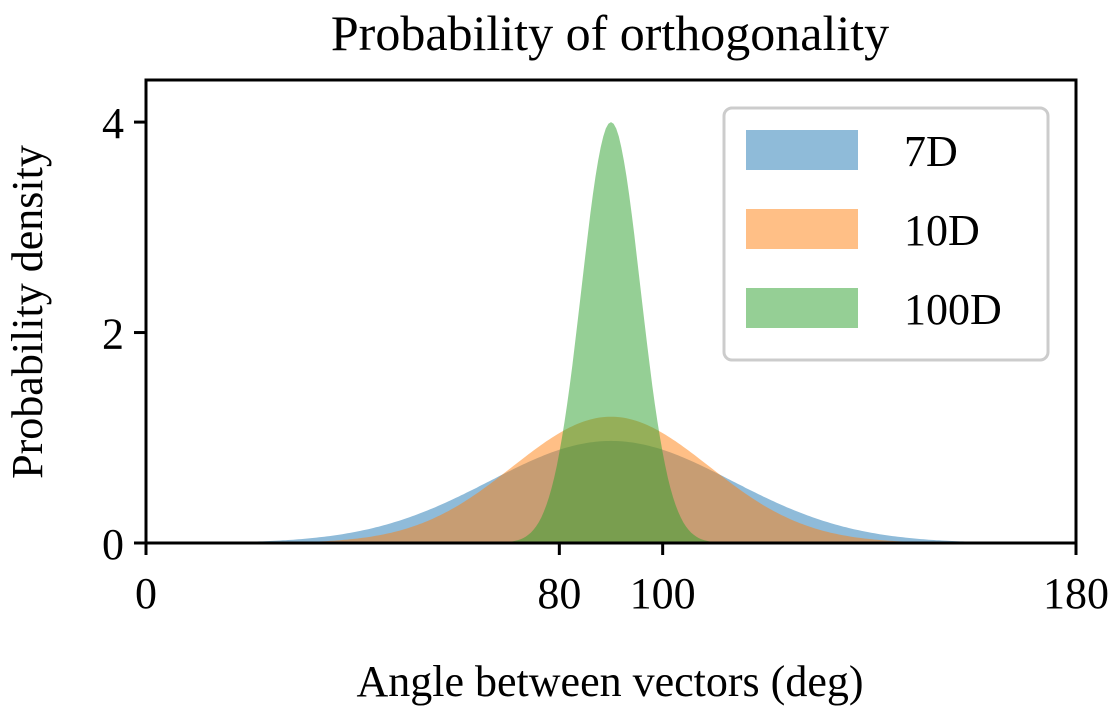 The width and height of the screenshot is (1117, 717). Describe the element at coordinates (886, 234) in the screenshot. I see `legend: 7D 10D 100D` at that location.